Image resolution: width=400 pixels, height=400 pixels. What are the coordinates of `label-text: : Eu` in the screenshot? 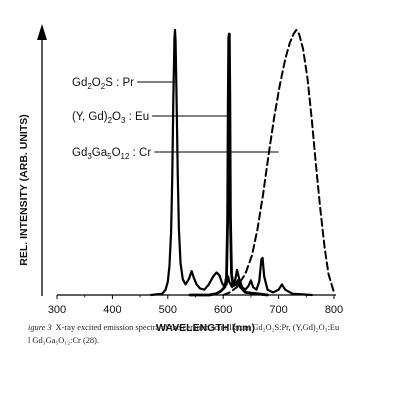 It's located at (137, 117).